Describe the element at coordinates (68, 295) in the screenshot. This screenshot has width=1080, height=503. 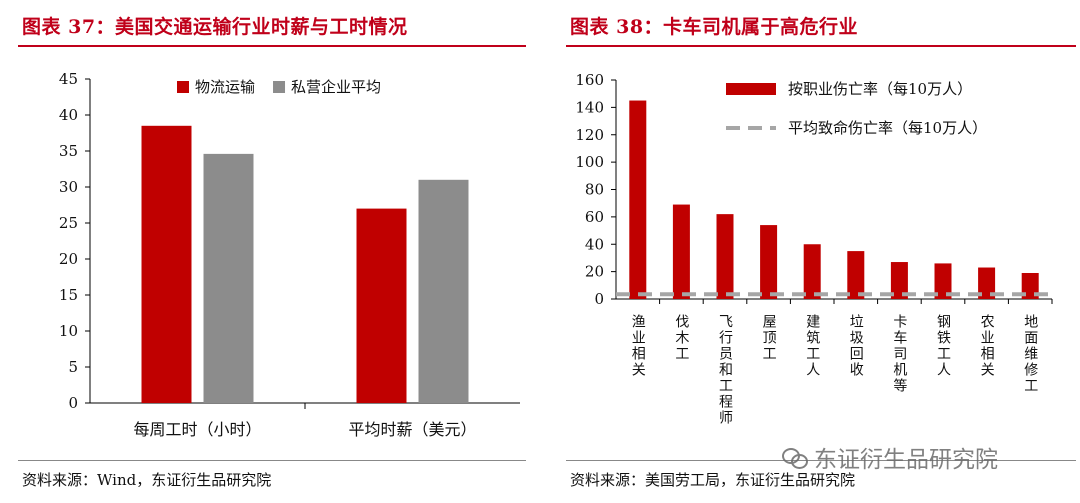
I see `y-tick-label: 15` at that location.